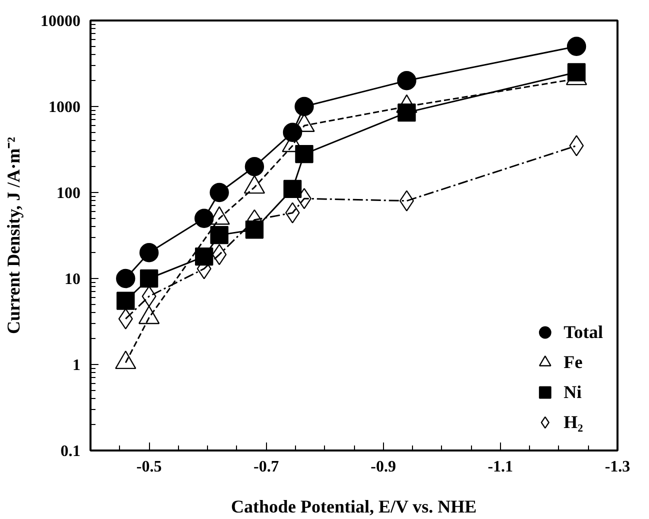 The width and height of the screenshot is (649, 519). Describe the element at coordinates (266, 467) in the screenshot. I see `x-tick-label: -0.7` at that location.